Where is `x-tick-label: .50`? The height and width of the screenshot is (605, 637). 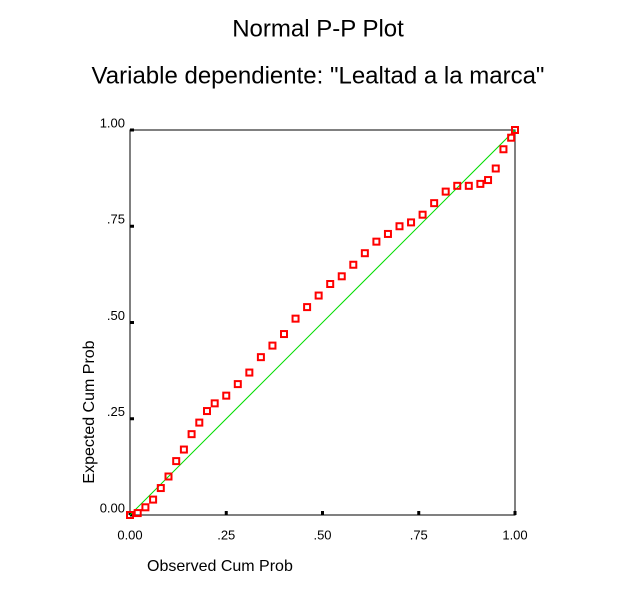 x-tick-label: .50 is located at coordinates (322, 534).